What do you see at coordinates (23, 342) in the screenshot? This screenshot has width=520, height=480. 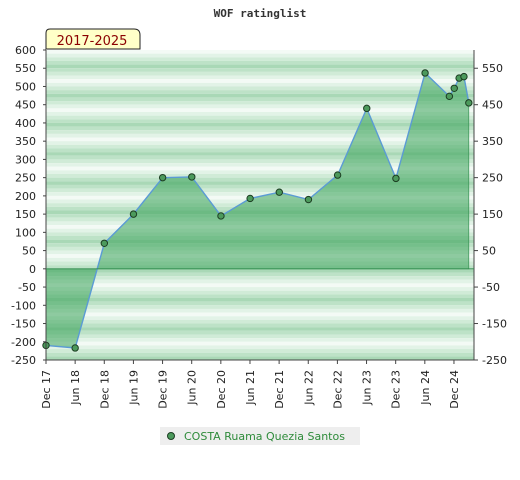 I see `y-tick-label-left: -200` at bounding box center [23, 342].